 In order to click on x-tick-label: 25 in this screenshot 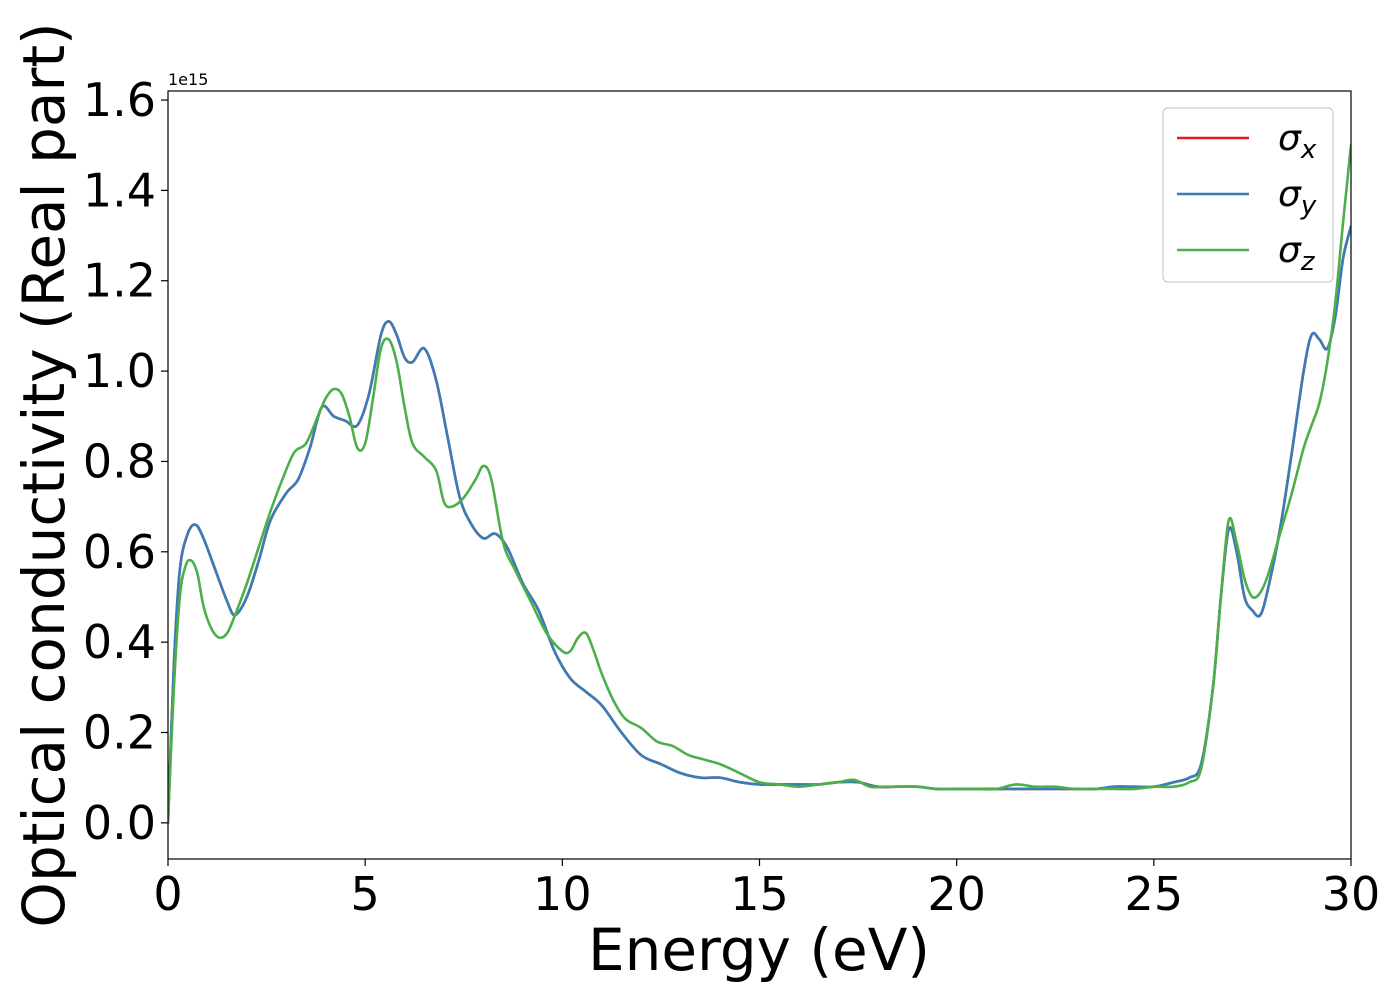, I will do `click(1154, 894)`.